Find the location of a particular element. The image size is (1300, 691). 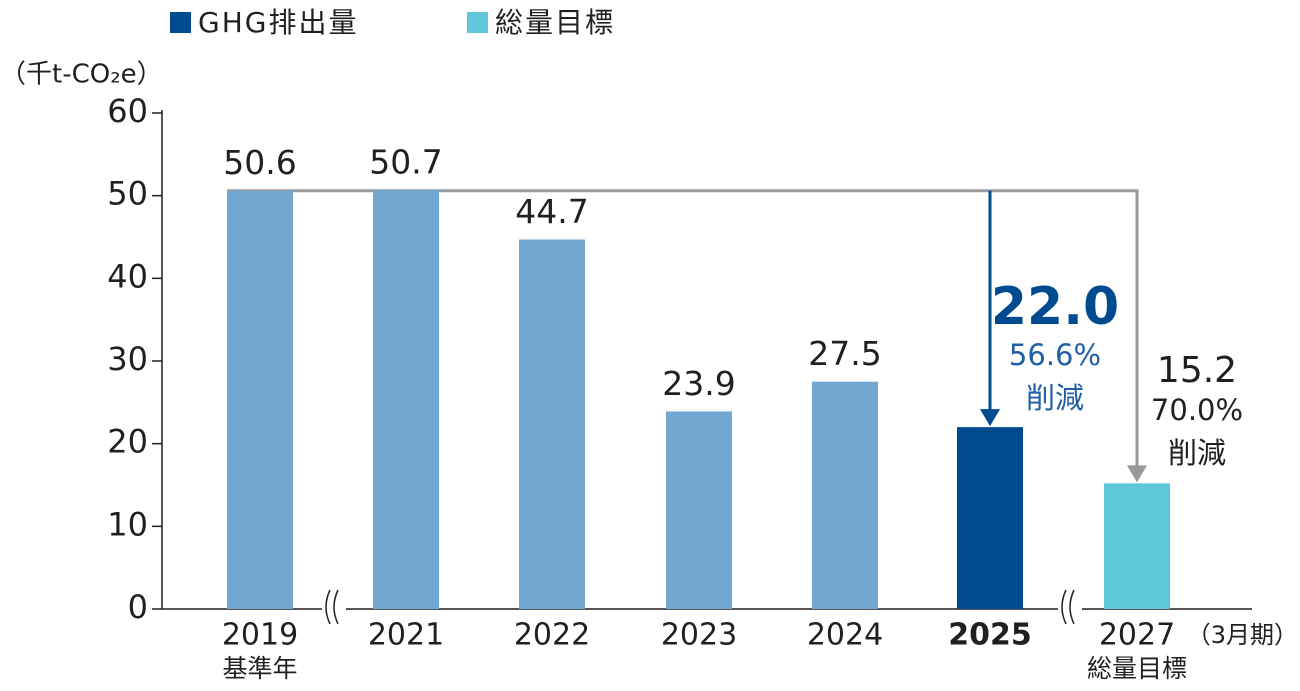

value-label: 15.2 is located at coordinates (1197, 370).